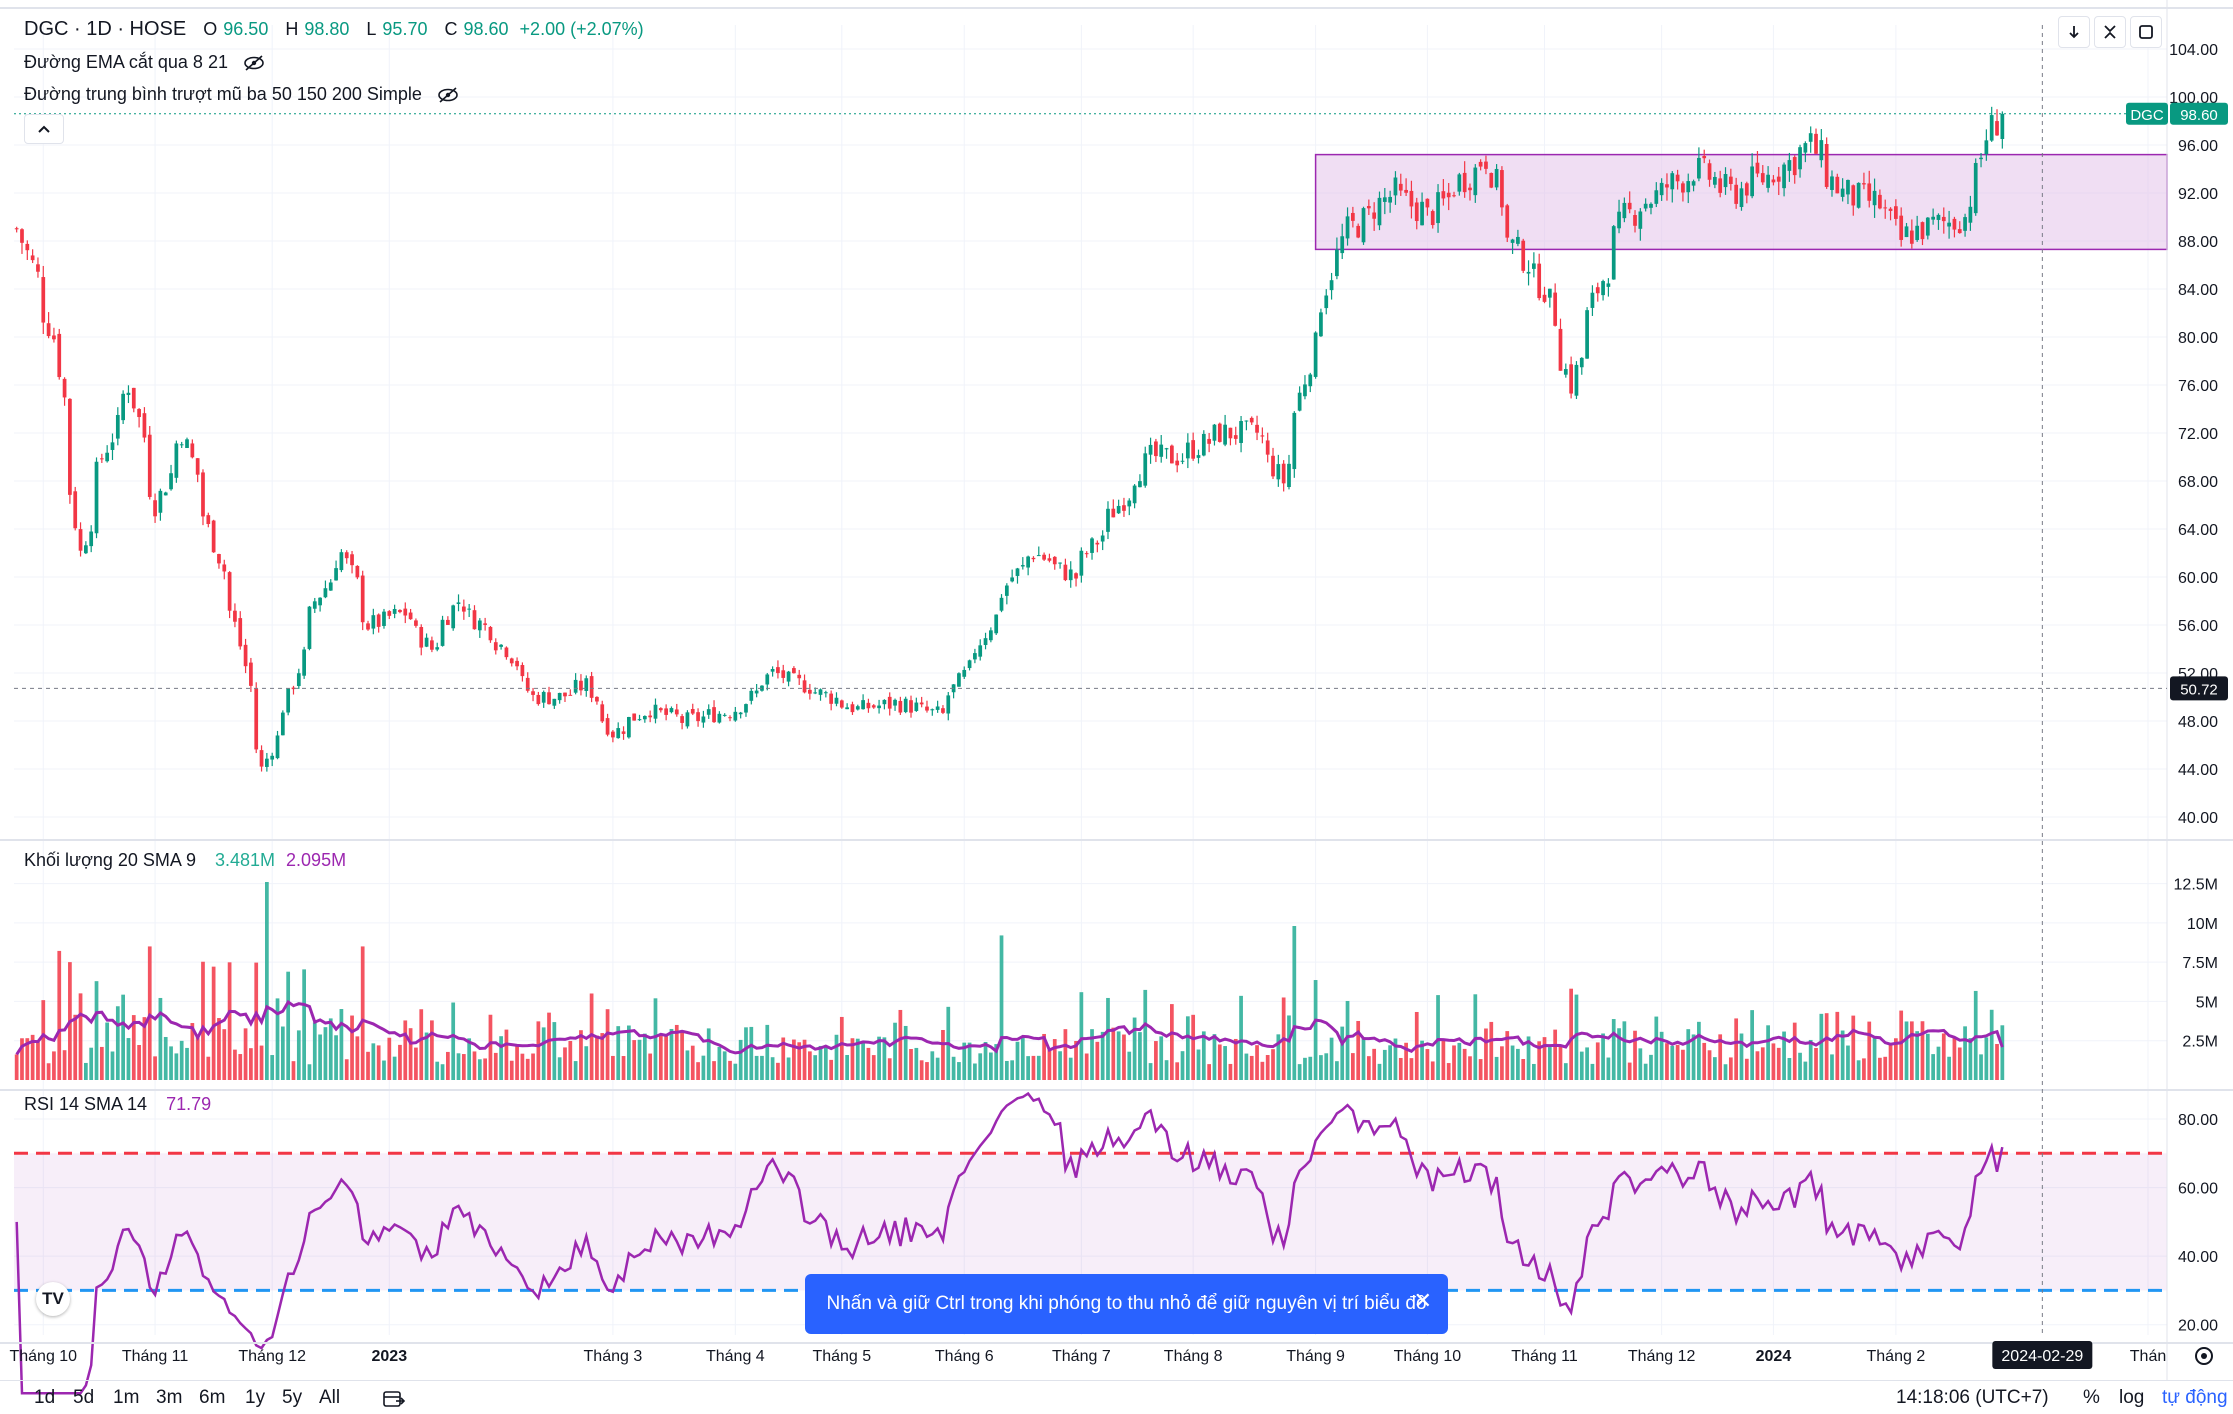  What do you see at coordinates (2110, 32) in the screenshot?
I see `collapse-pane-button` at bounding box center [2110, 32].